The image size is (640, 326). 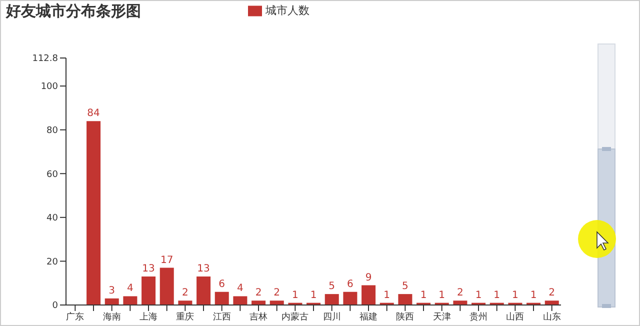 I want to click on chart-title: 好友城市分布条形图, so click(x=73, y=11).